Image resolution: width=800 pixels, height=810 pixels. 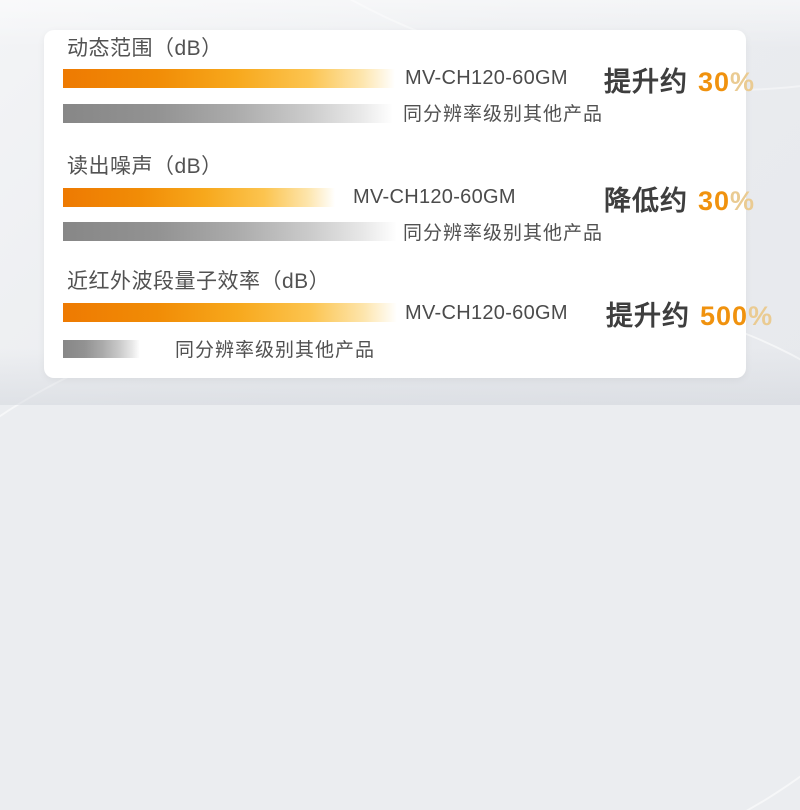 I want to click on change-annotation: 提升约 30%, so click(x=679, y=82).